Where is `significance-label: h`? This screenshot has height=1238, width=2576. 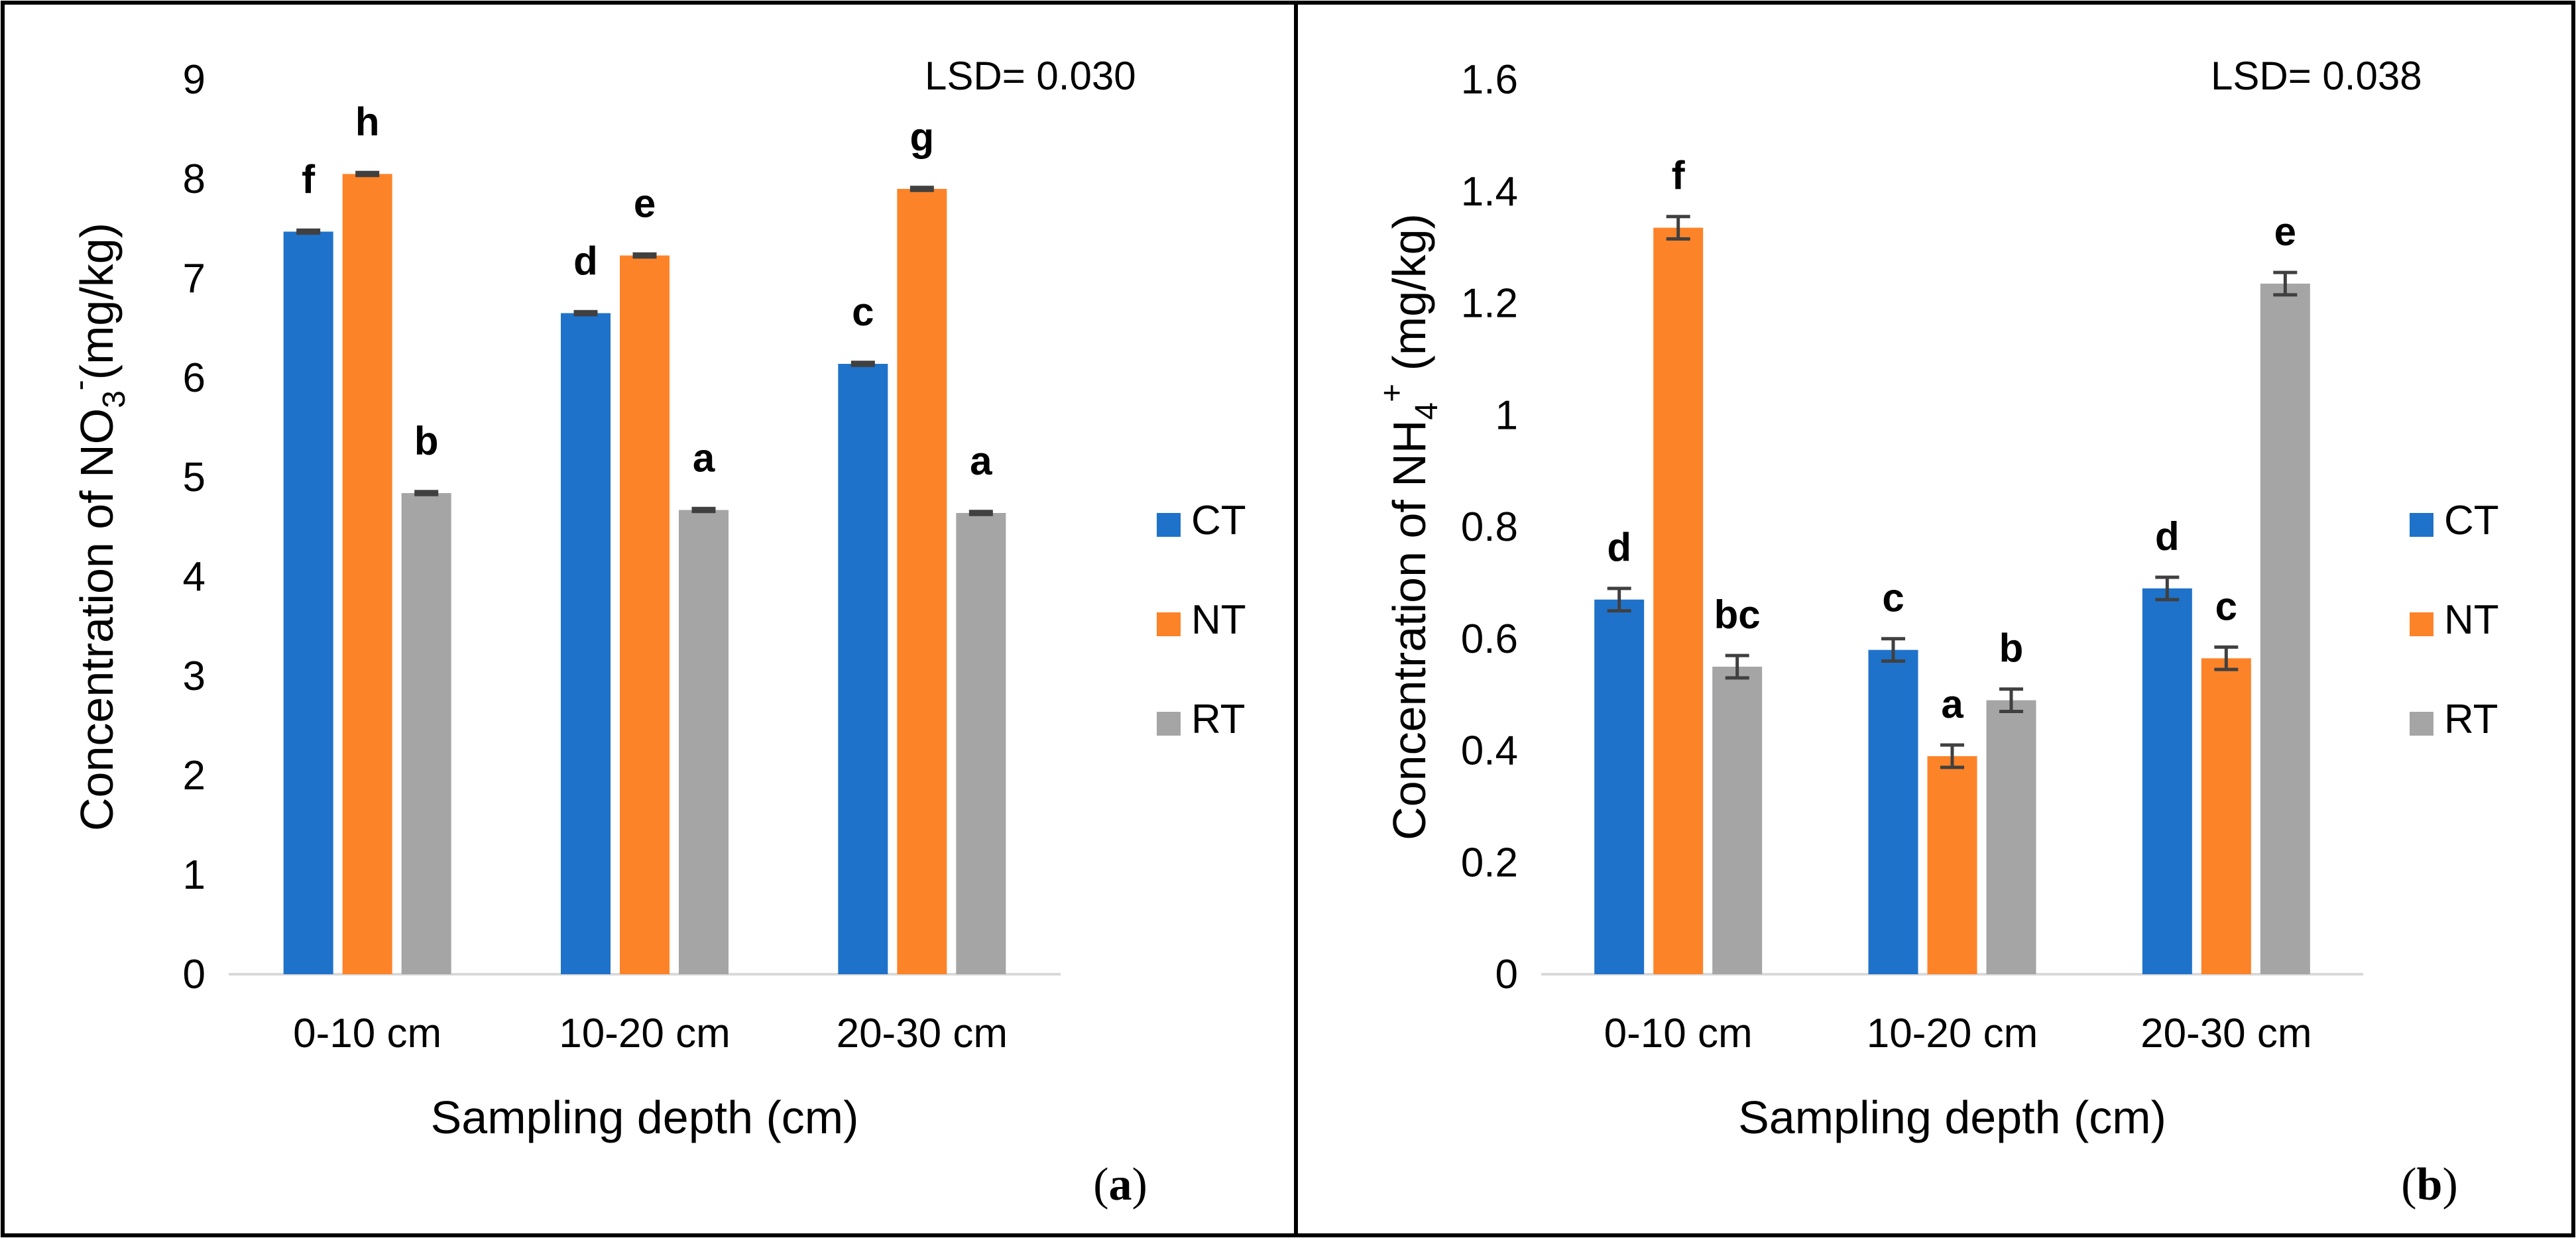 significance-label: h is located at coordinates (367, 122).